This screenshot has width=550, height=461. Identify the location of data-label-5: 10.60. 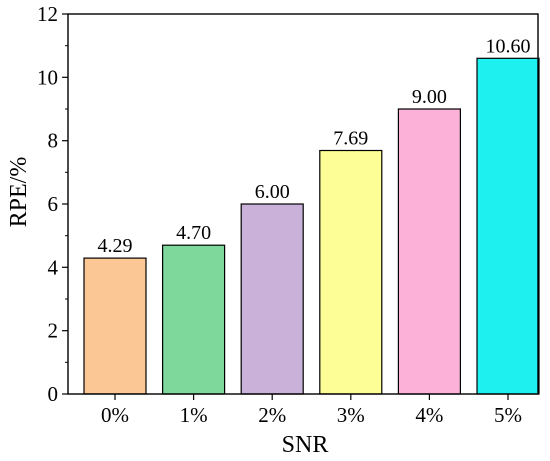
(508, 46).